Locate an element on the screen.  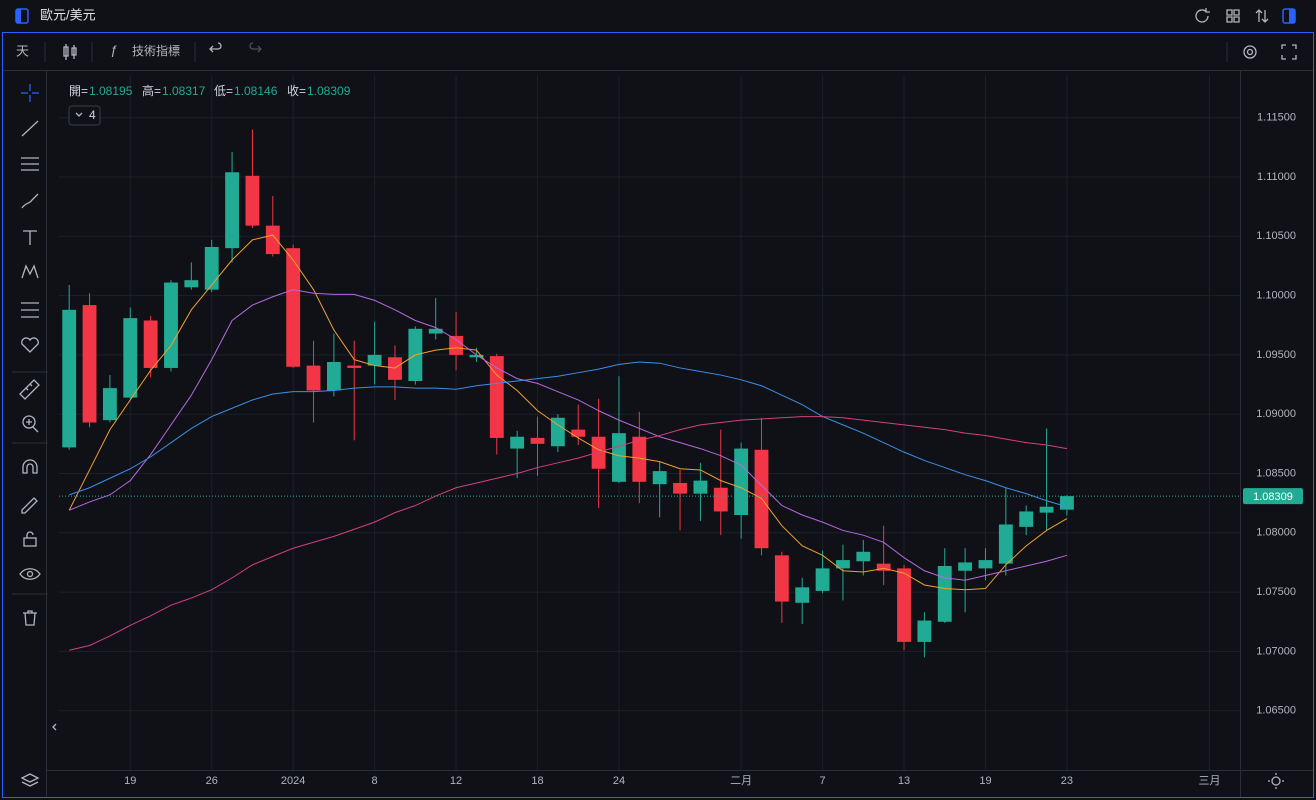
x-tick-label: 12 is located at coordinates (456, 781).